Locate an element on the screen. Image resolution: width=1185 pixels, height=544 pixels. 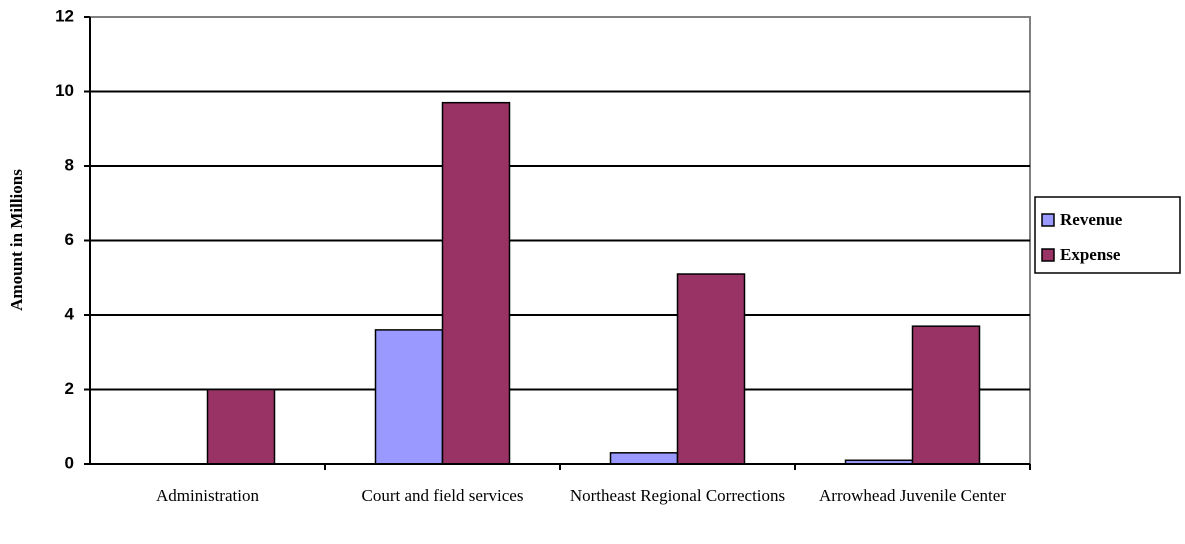
y-tick-label: 10 is located at coordinates (64, 90).